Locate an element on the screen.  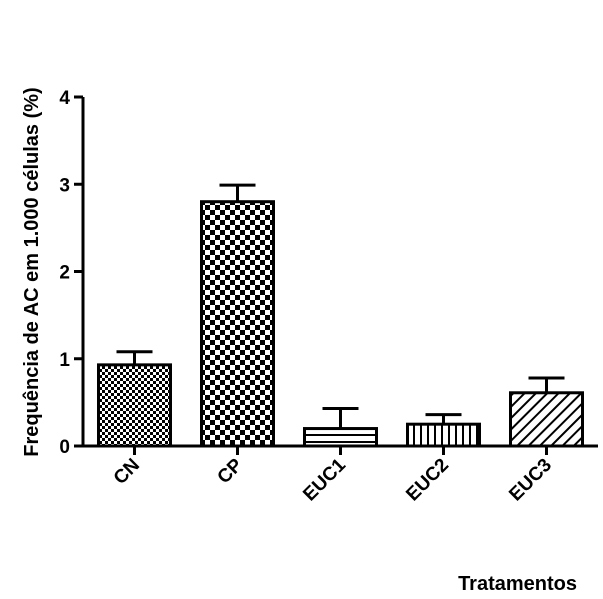
bar-cn is located at coordinates (134, 405).